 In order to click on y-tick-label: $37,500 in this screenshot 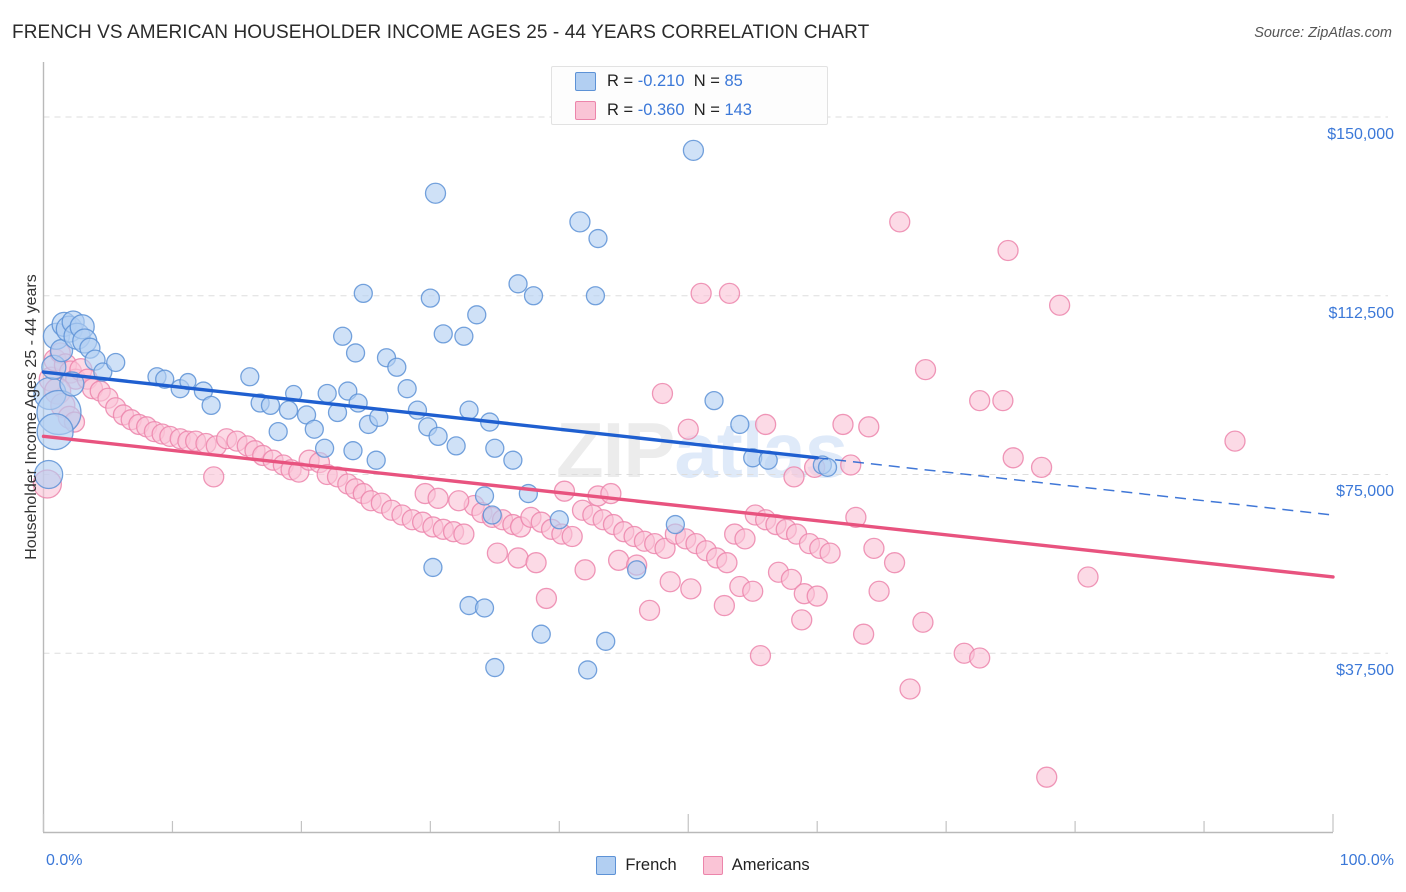, I will do `click(1365, 671)`.